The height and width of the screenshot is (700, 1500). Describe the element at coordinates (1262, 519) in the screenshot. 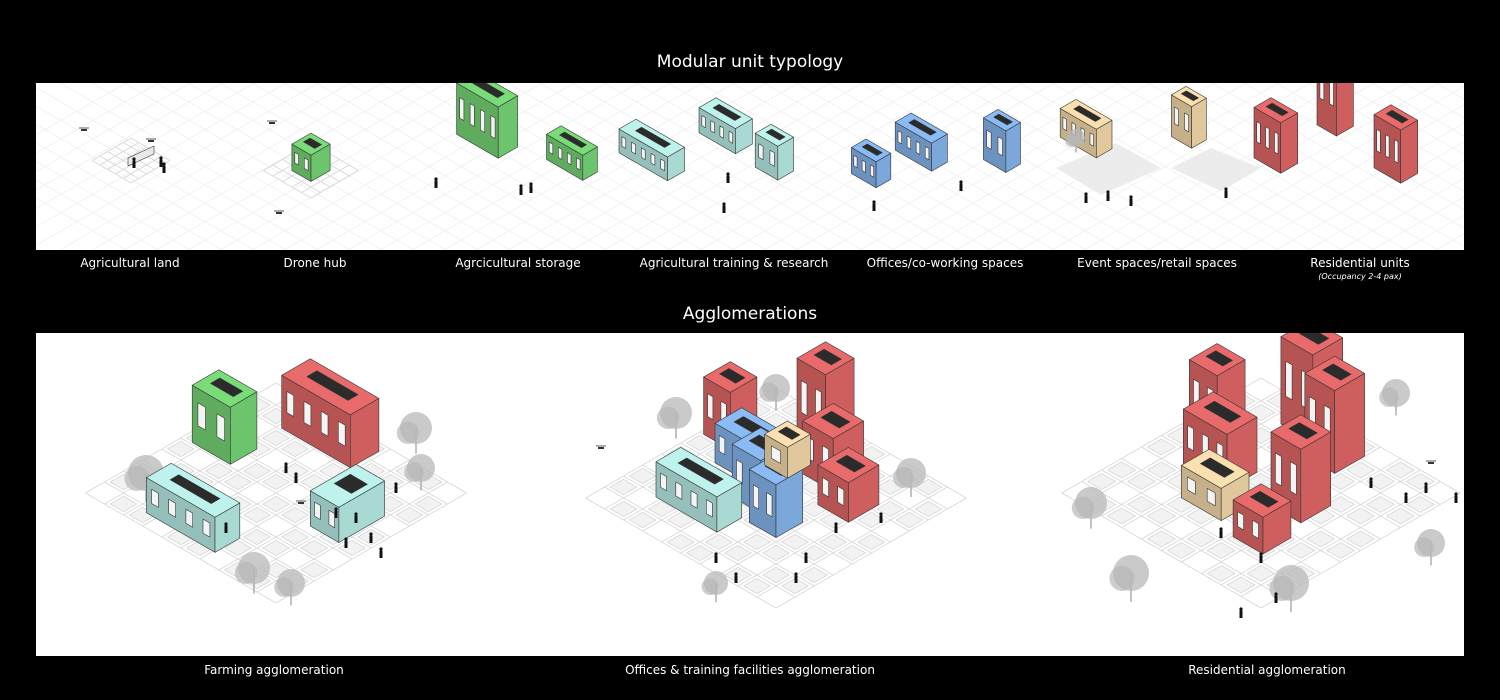

I see `block-red-corner` at that location.